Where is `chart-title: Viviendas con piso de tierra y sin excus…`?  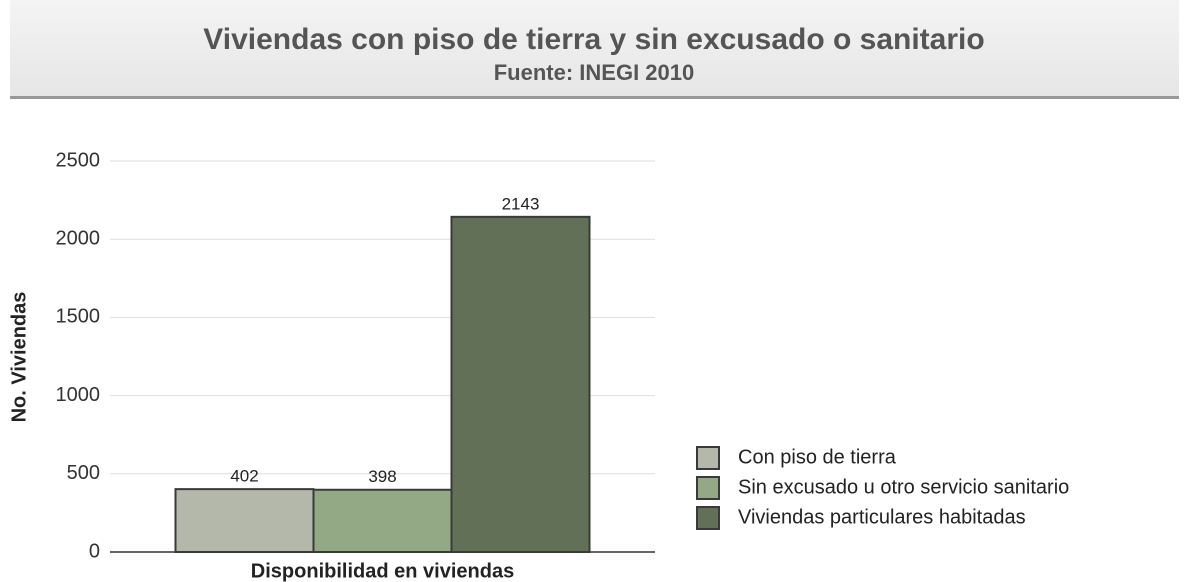
chart-title: Viviendas con piso de tierra y sin excus… is located at coordinates (593, 39).